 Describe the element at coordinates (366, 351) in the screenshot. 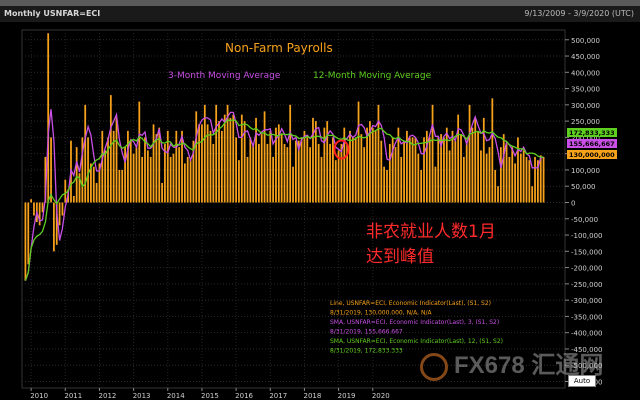

I see `info-legend-row: 8/31/2019, 172,833.333` at that location.